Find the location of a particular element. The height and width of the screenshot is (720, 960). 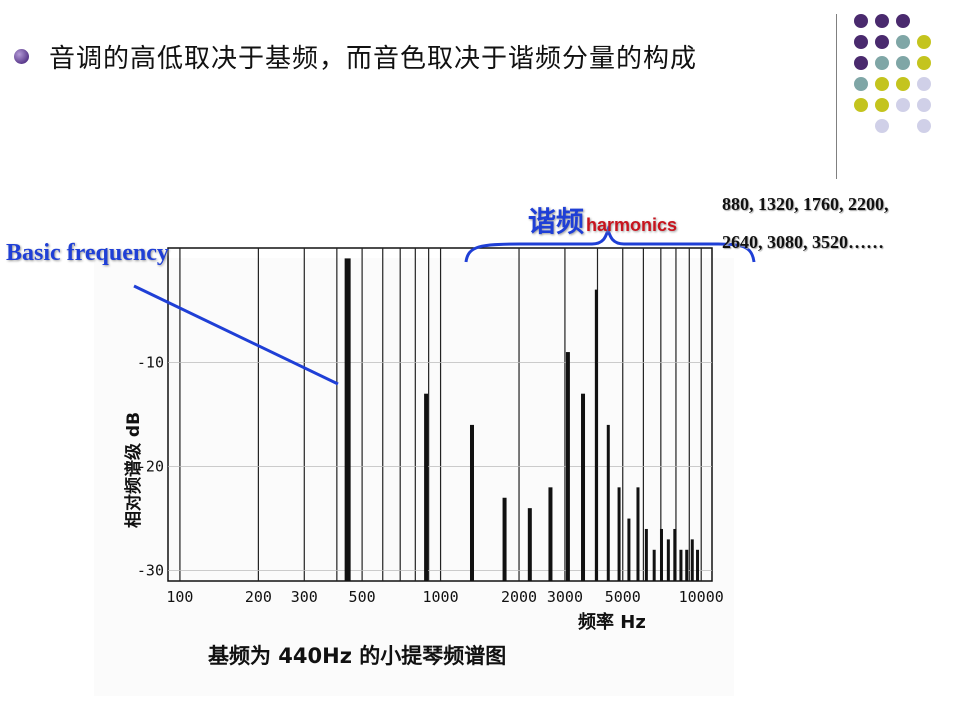

x-tick-label: 100 is located at coordinates (179, 597).